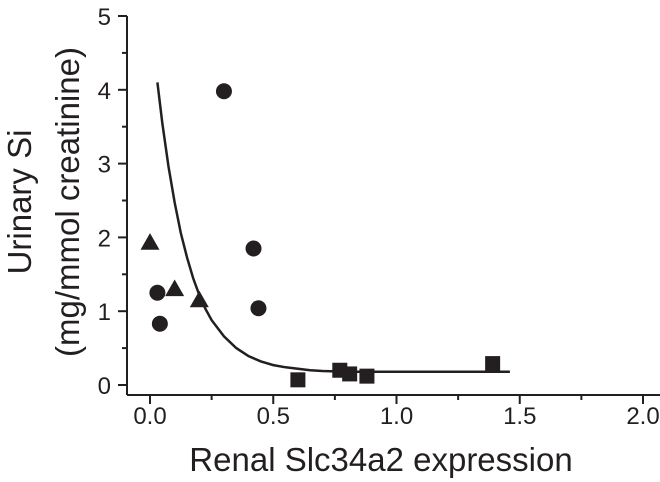  What do you see at coordinates (396, 416) in the screenshot?
I see `x-tick-label: 1.0` at bounding box center [396, 416].